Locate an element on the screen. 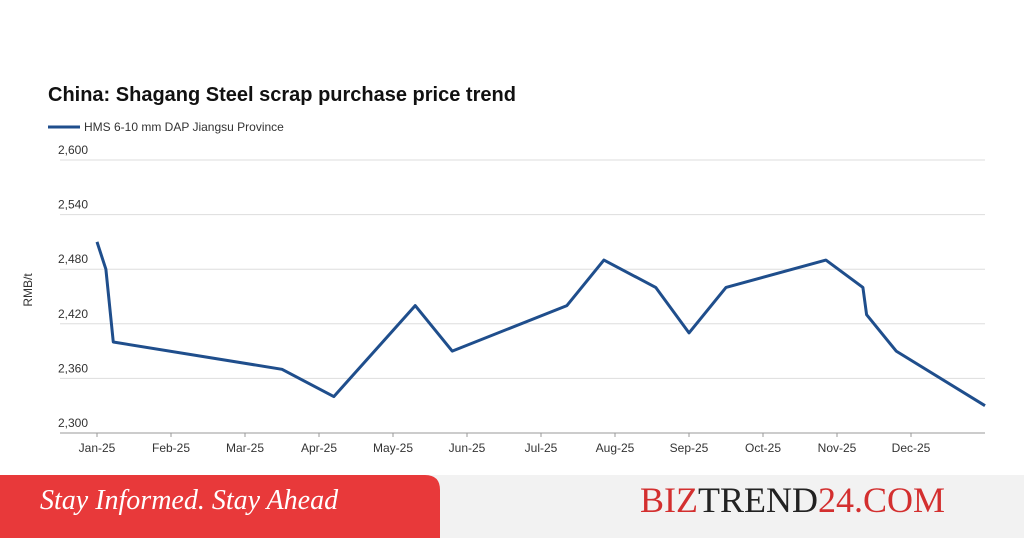 This screenshot has width=1024, height=543. slogan-banner is located at coordinates (220, 506).